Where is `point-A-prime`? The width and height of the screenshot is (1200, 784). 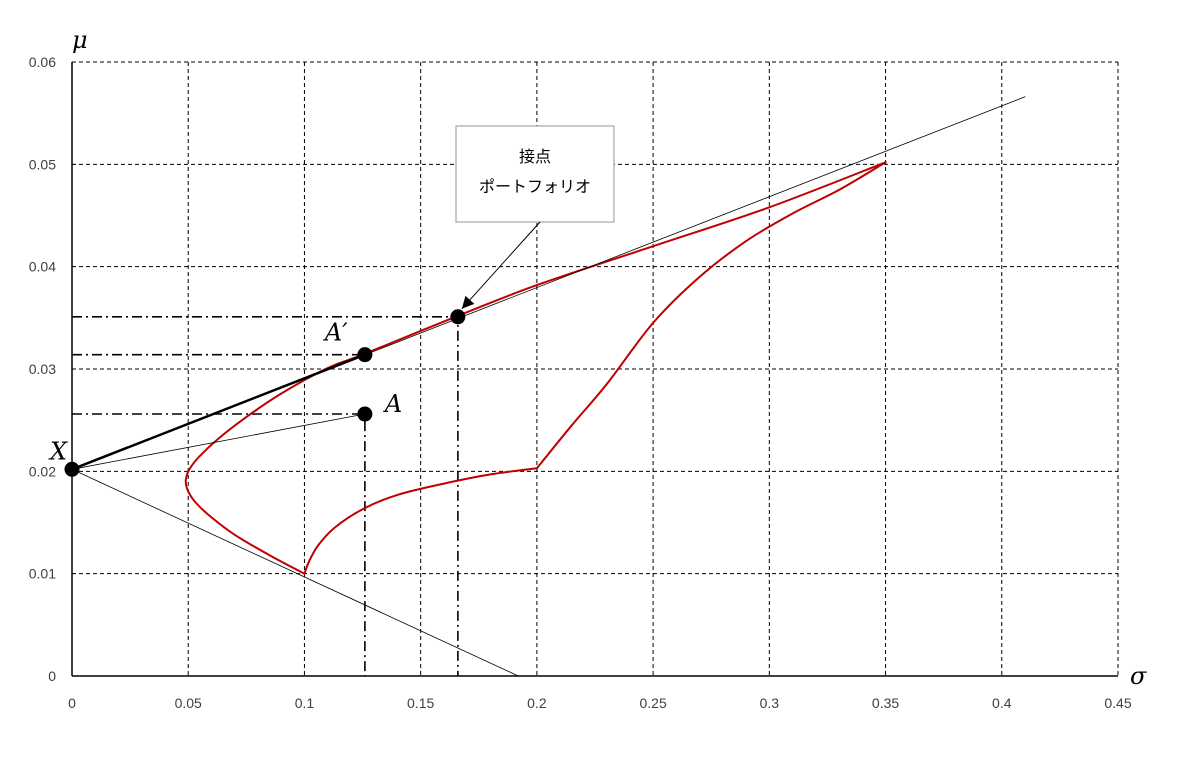 point-A-prime is located at coordinates (365, 355).